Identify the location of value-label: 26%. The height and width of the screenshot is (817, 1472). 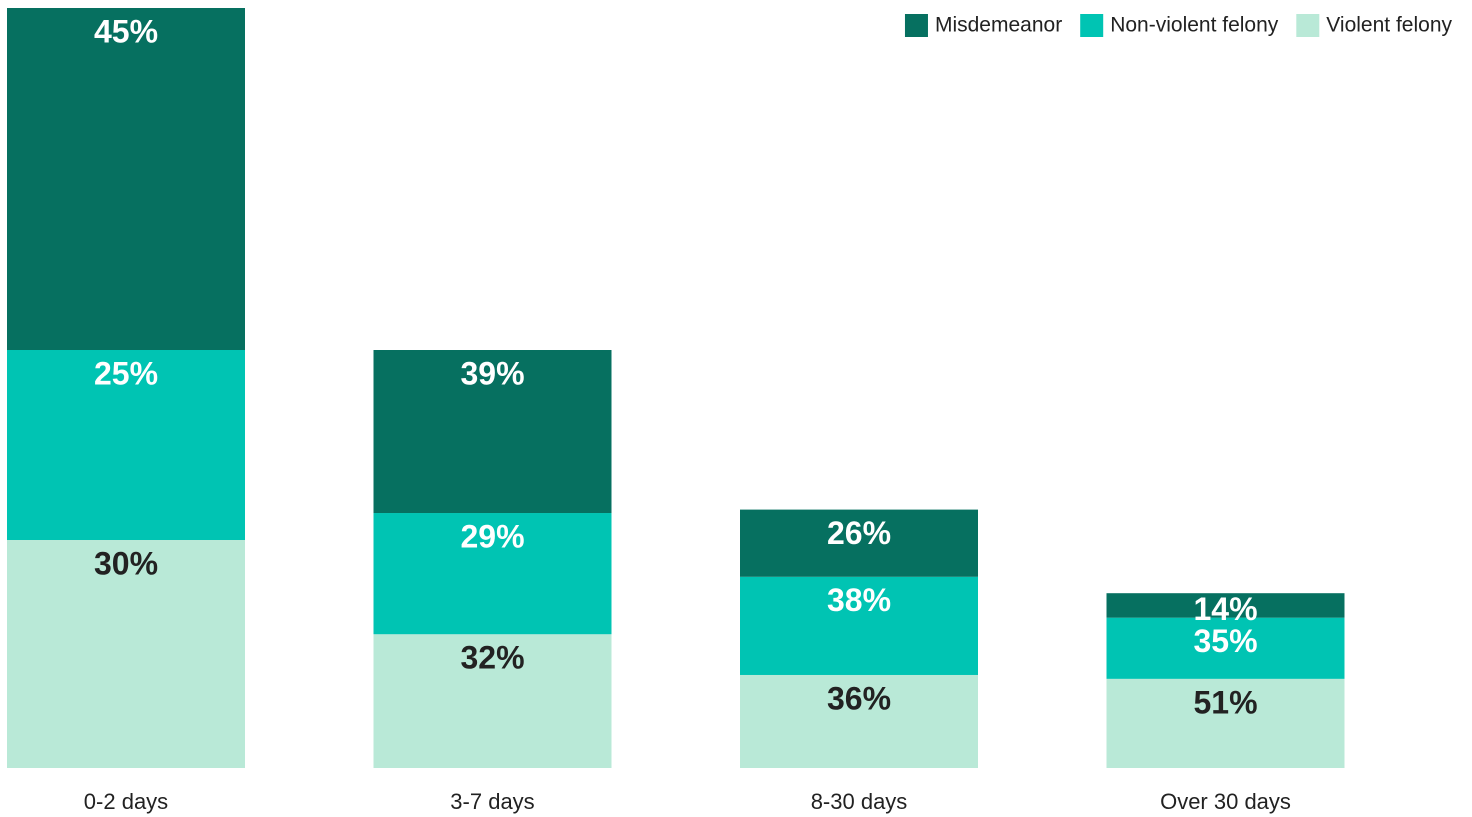
(859, 533).